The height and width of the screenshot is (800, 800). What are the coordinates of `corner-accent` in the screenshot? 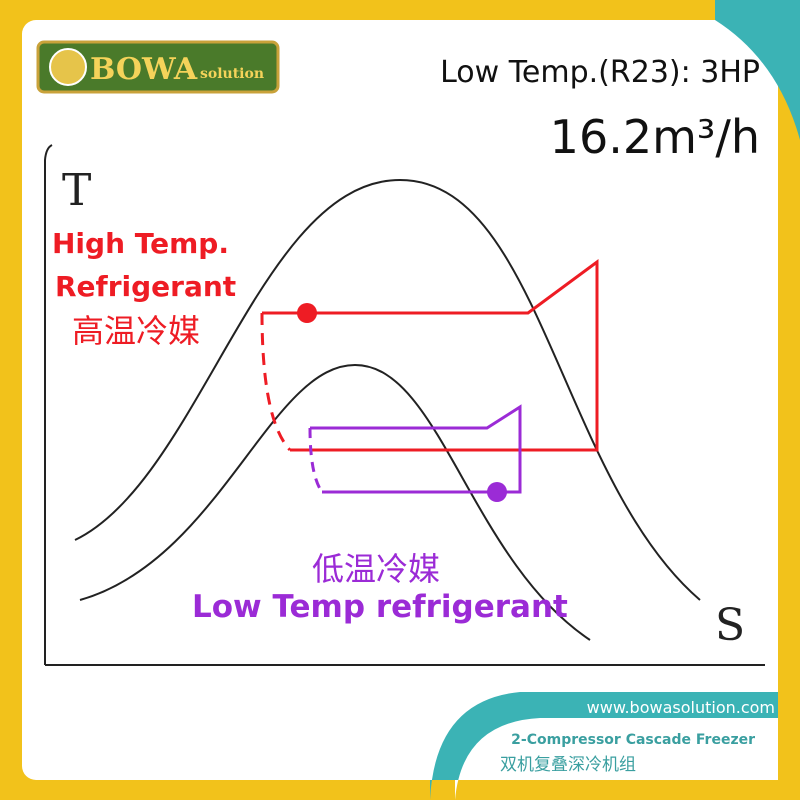 It's located at (757, 70).